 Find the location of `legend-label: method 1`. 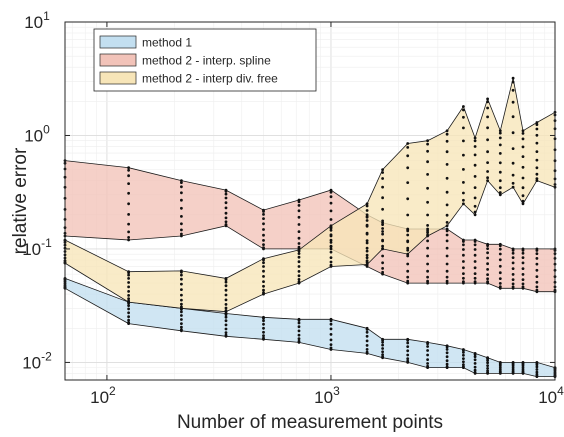

legend-label: method 1 is located at coordinates (167, 43).